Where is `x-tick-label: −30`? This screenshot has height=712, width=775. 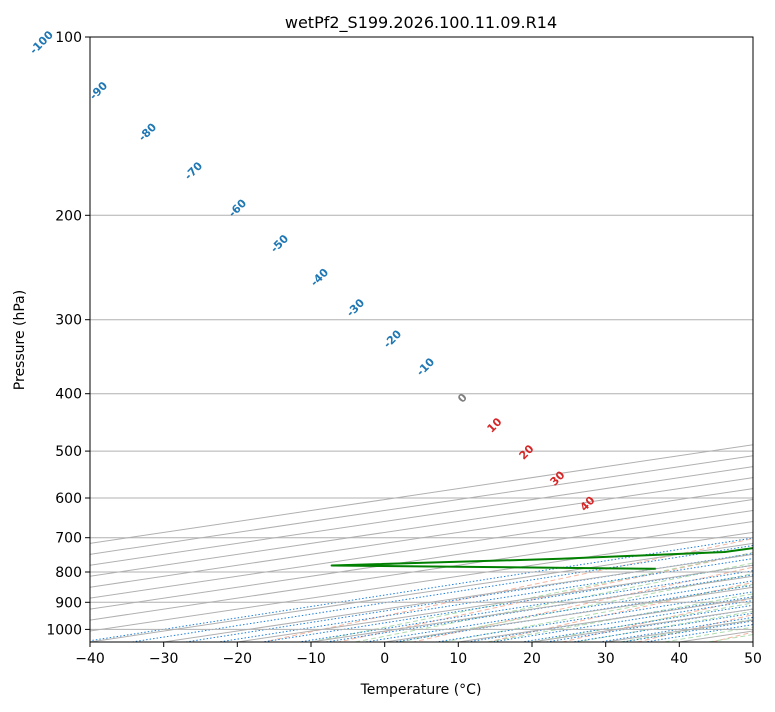 x-tick-label: −30 is located at coordinates (164, 659).